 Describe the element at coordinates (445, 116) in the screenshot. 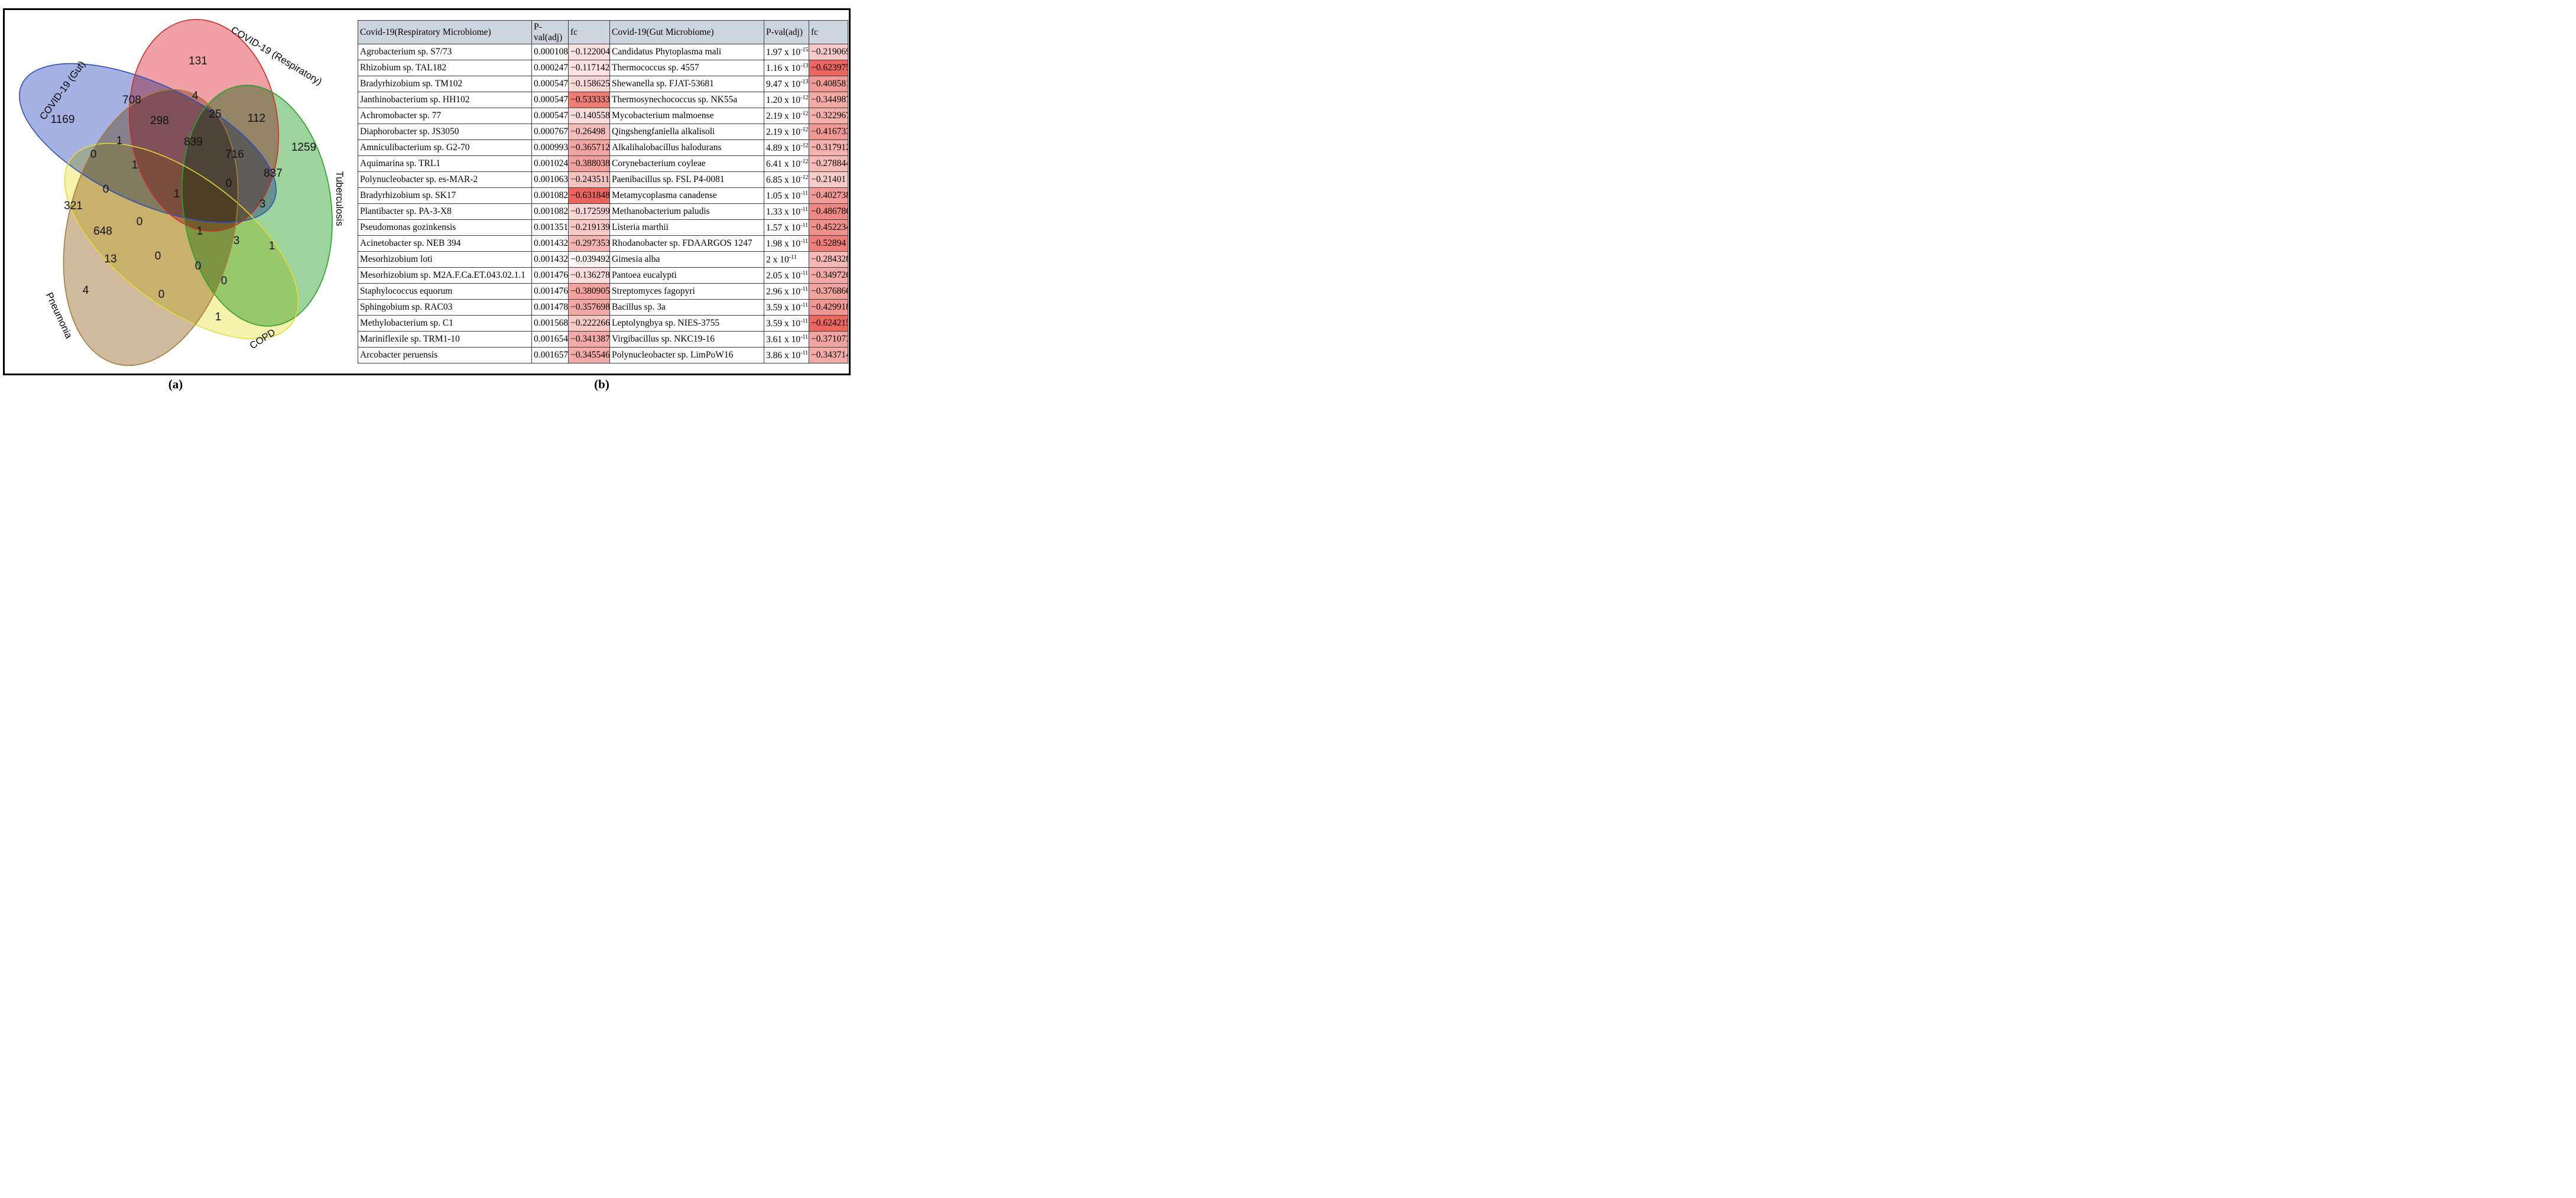

I see `species-cell: Achromobacter sp. 77` at that location.